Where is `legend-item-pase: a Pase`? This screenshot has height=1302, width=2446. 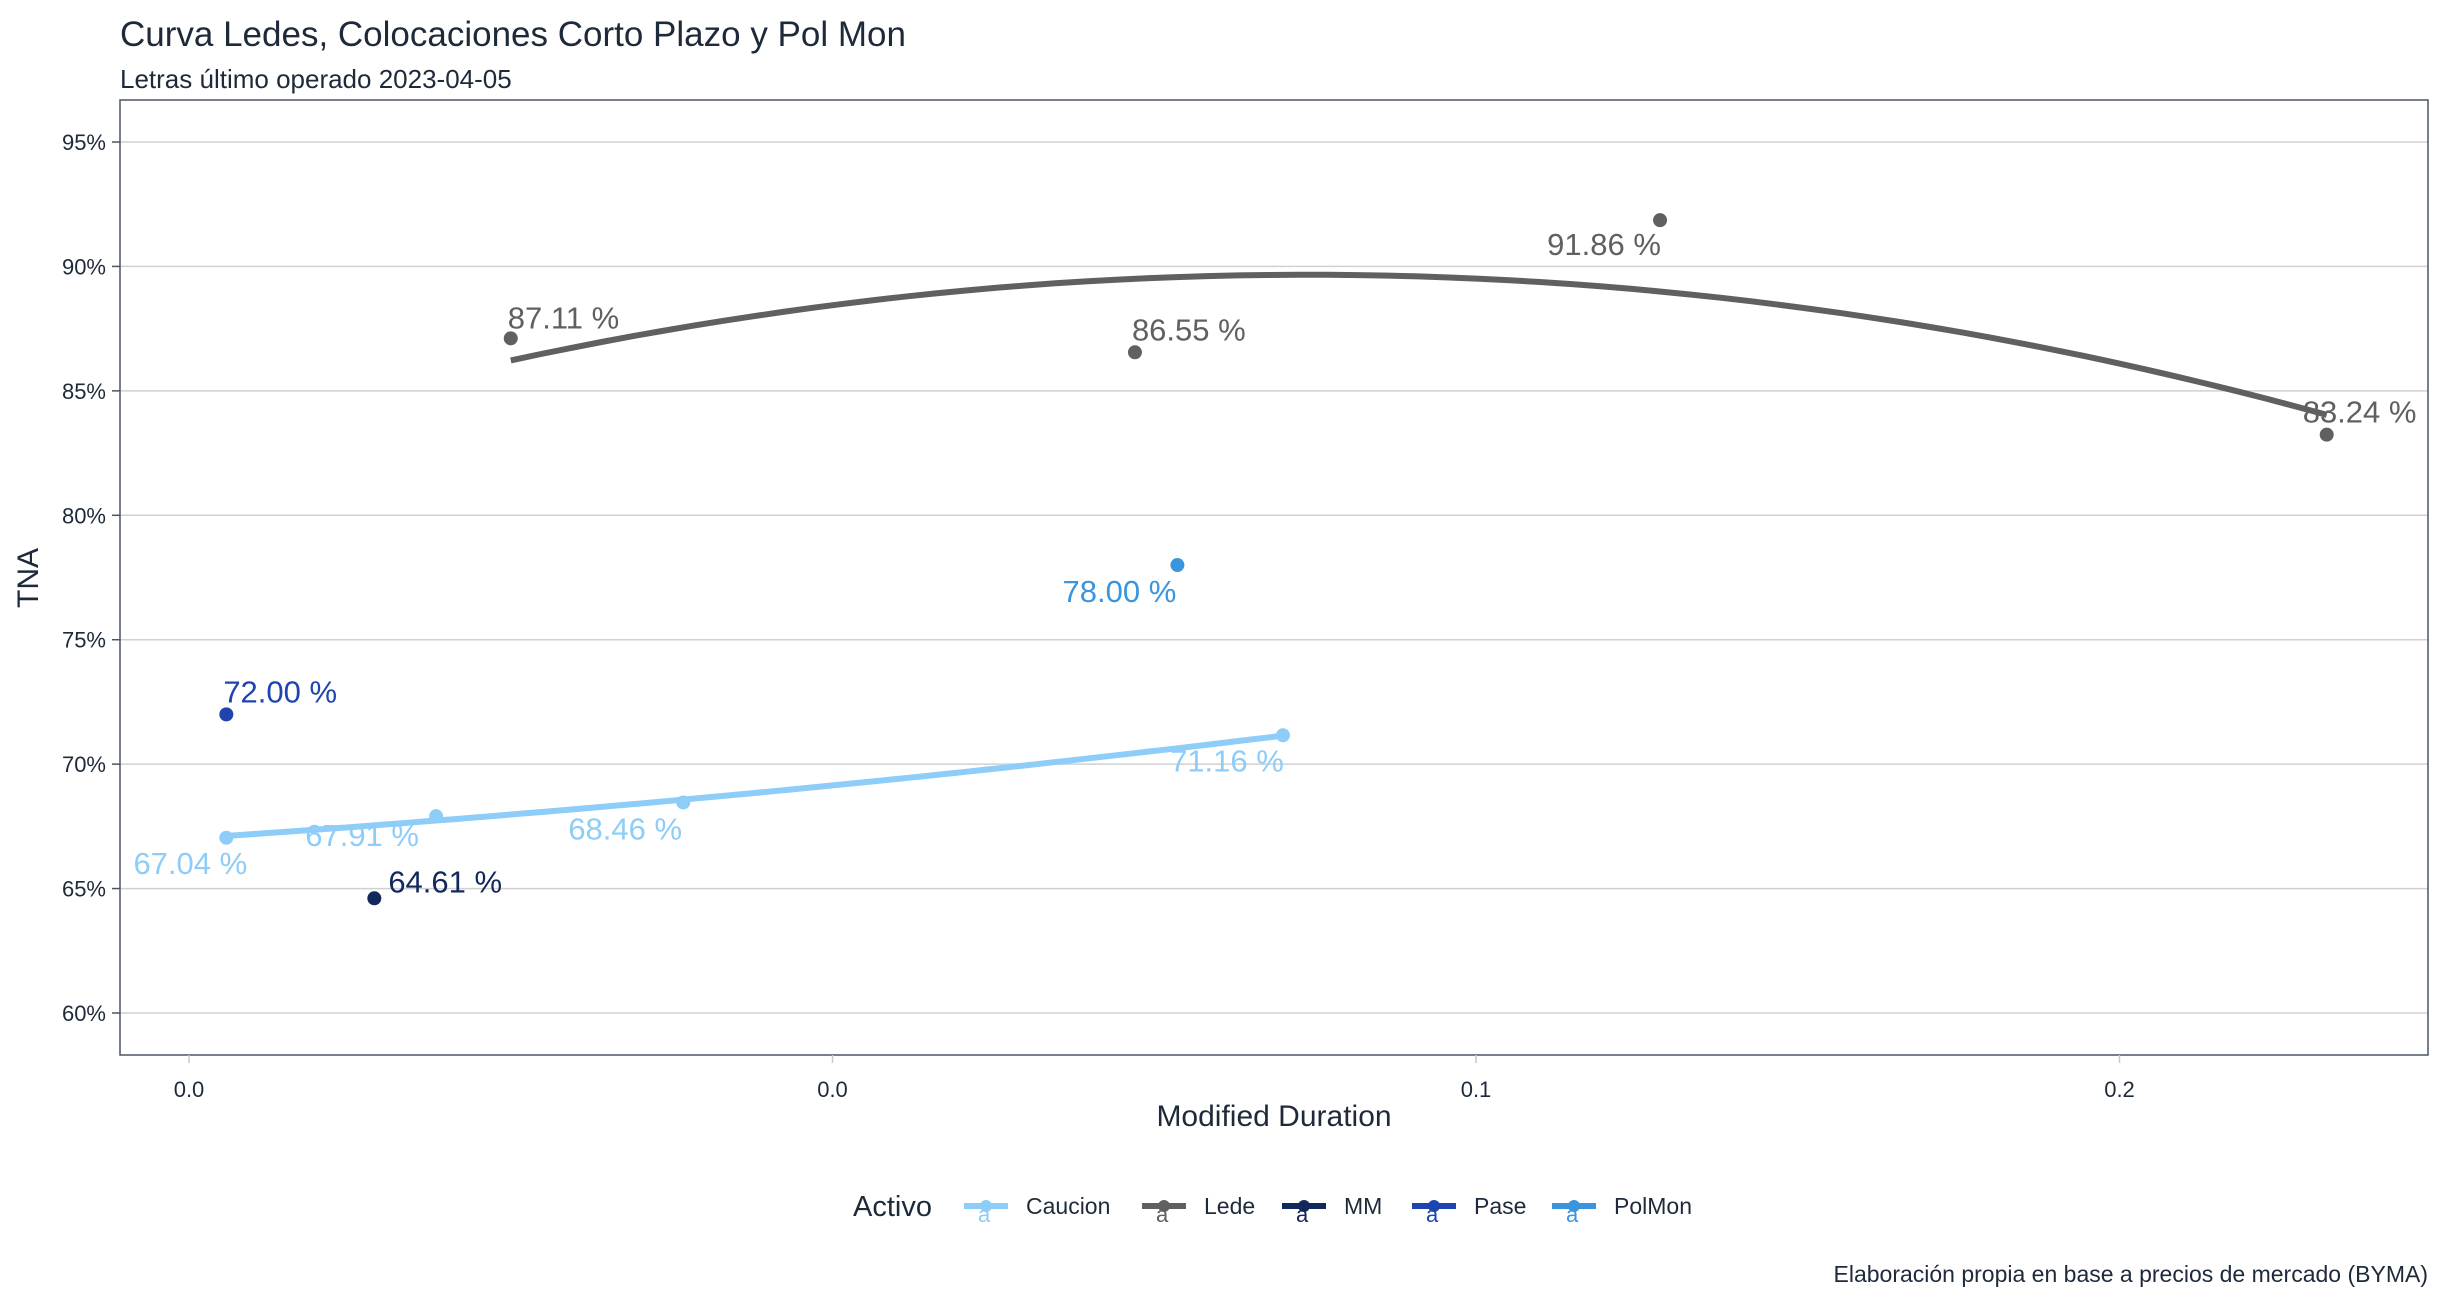 legend-item-pase: a Pase is located at coordinates (1469, 1210).